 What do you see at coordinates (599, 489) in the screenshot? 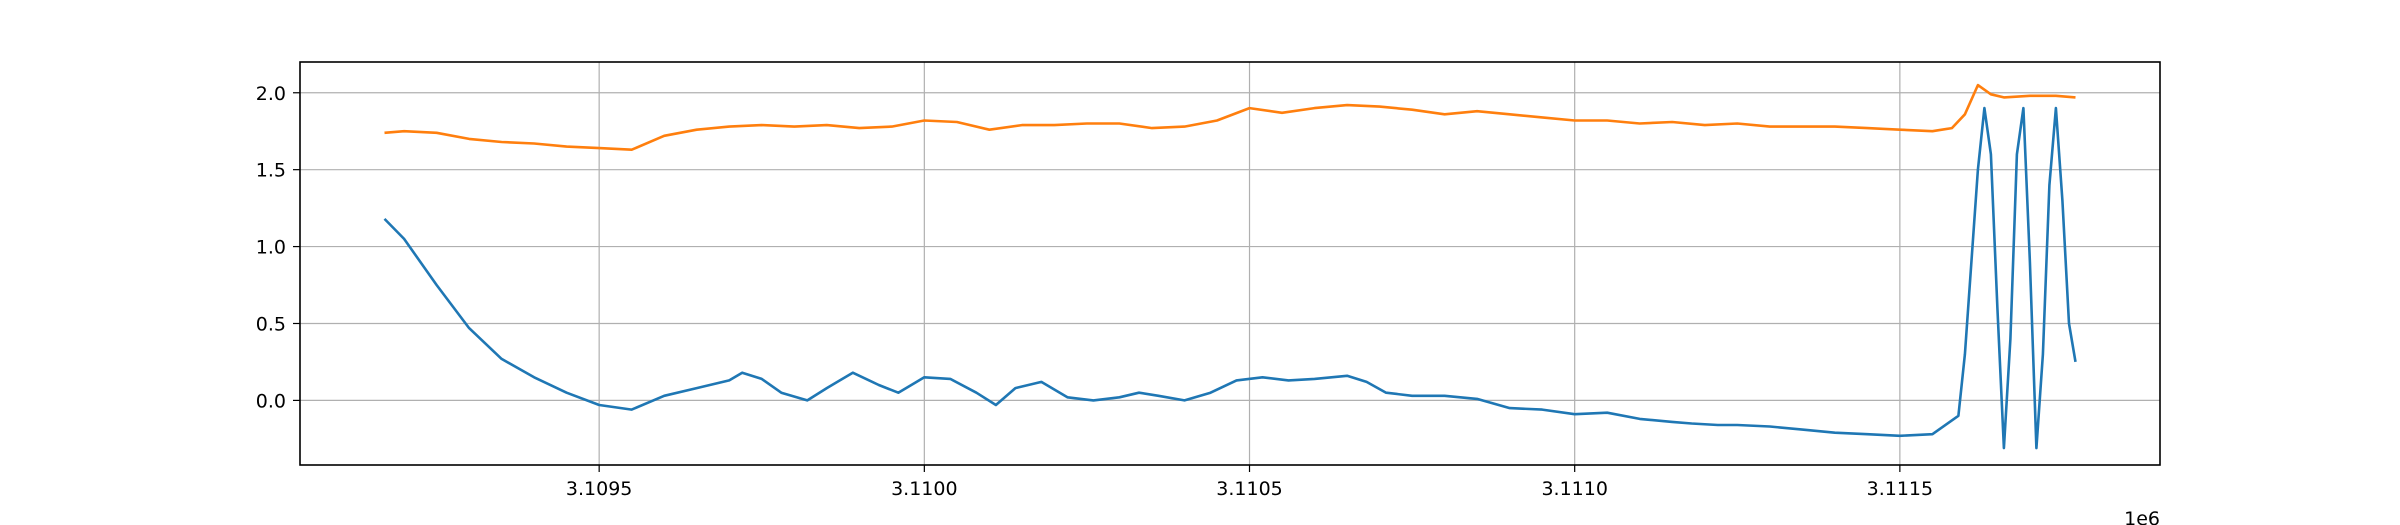
I see `x-tick-label: 3.1095` at bounding box center [599, 489].